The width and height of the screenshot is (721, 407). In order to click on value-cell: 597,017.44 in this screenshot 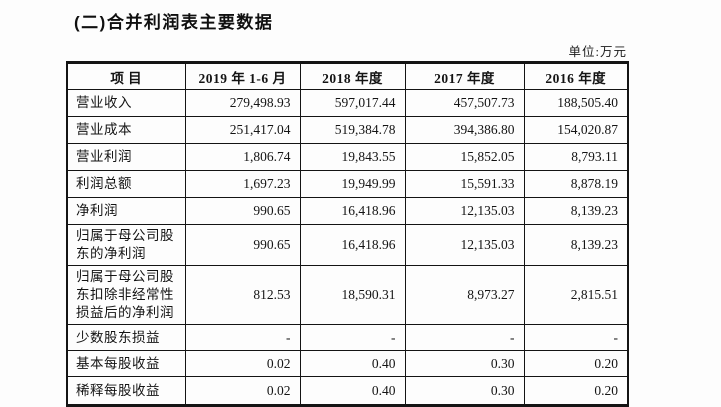, I will do `click(352, 103)`.